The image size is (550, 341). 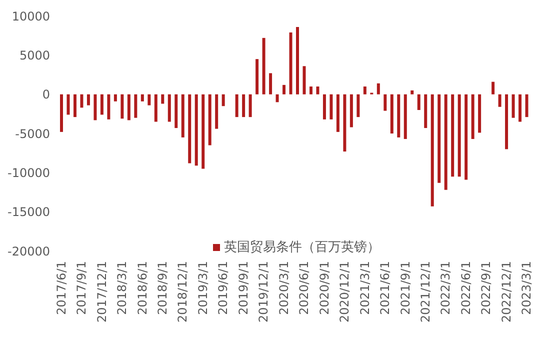 What do you see at coordinates (61, 288) in the screenshot?
I see `x-tick-label: 2017/6/1` at bounding box center [61, 288].